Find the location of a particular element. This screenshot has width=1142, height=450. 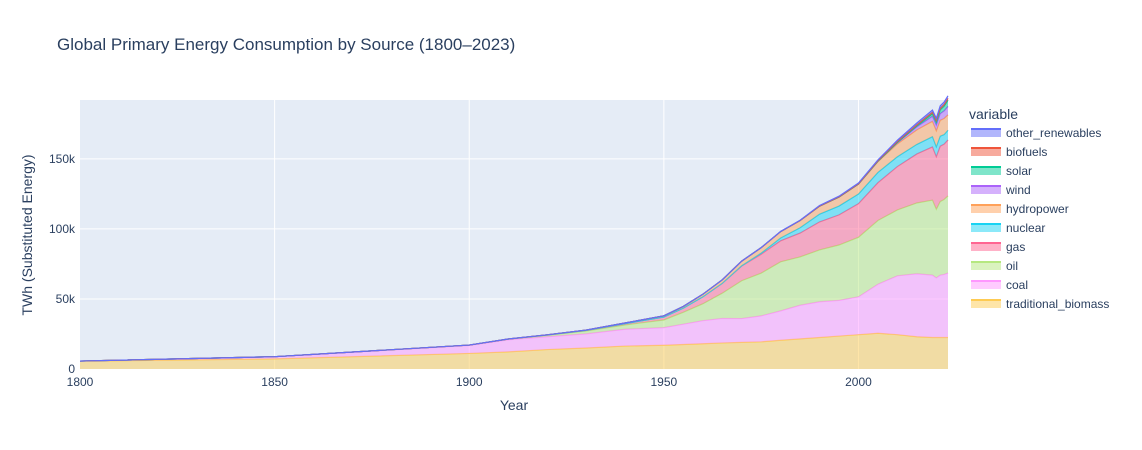

legend-item-gas: gas is located at coordinates (998, 247).